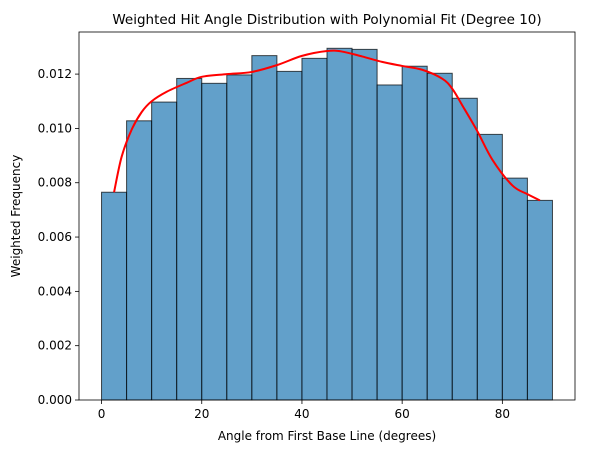  I want to click on y-tick-label: 0.006, so click(55, 237).